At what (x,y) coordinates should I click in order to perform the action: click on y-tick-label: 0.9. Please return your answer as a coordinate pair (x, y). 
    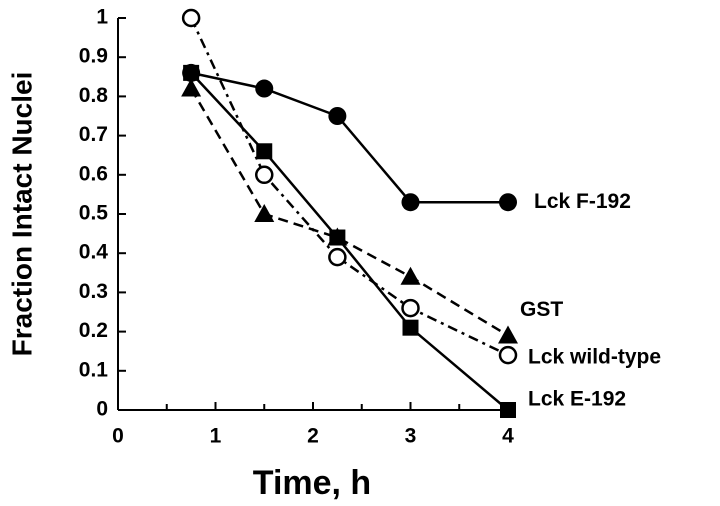
    Looking at the image, I should click on (93, 56).